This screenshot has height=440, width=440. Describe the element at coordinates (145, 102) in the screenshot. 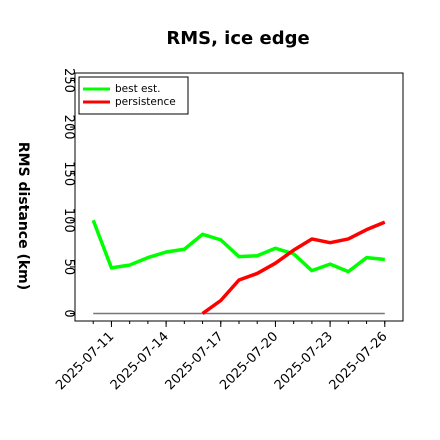

I see `legend-label-persistence: persistence` at that location.